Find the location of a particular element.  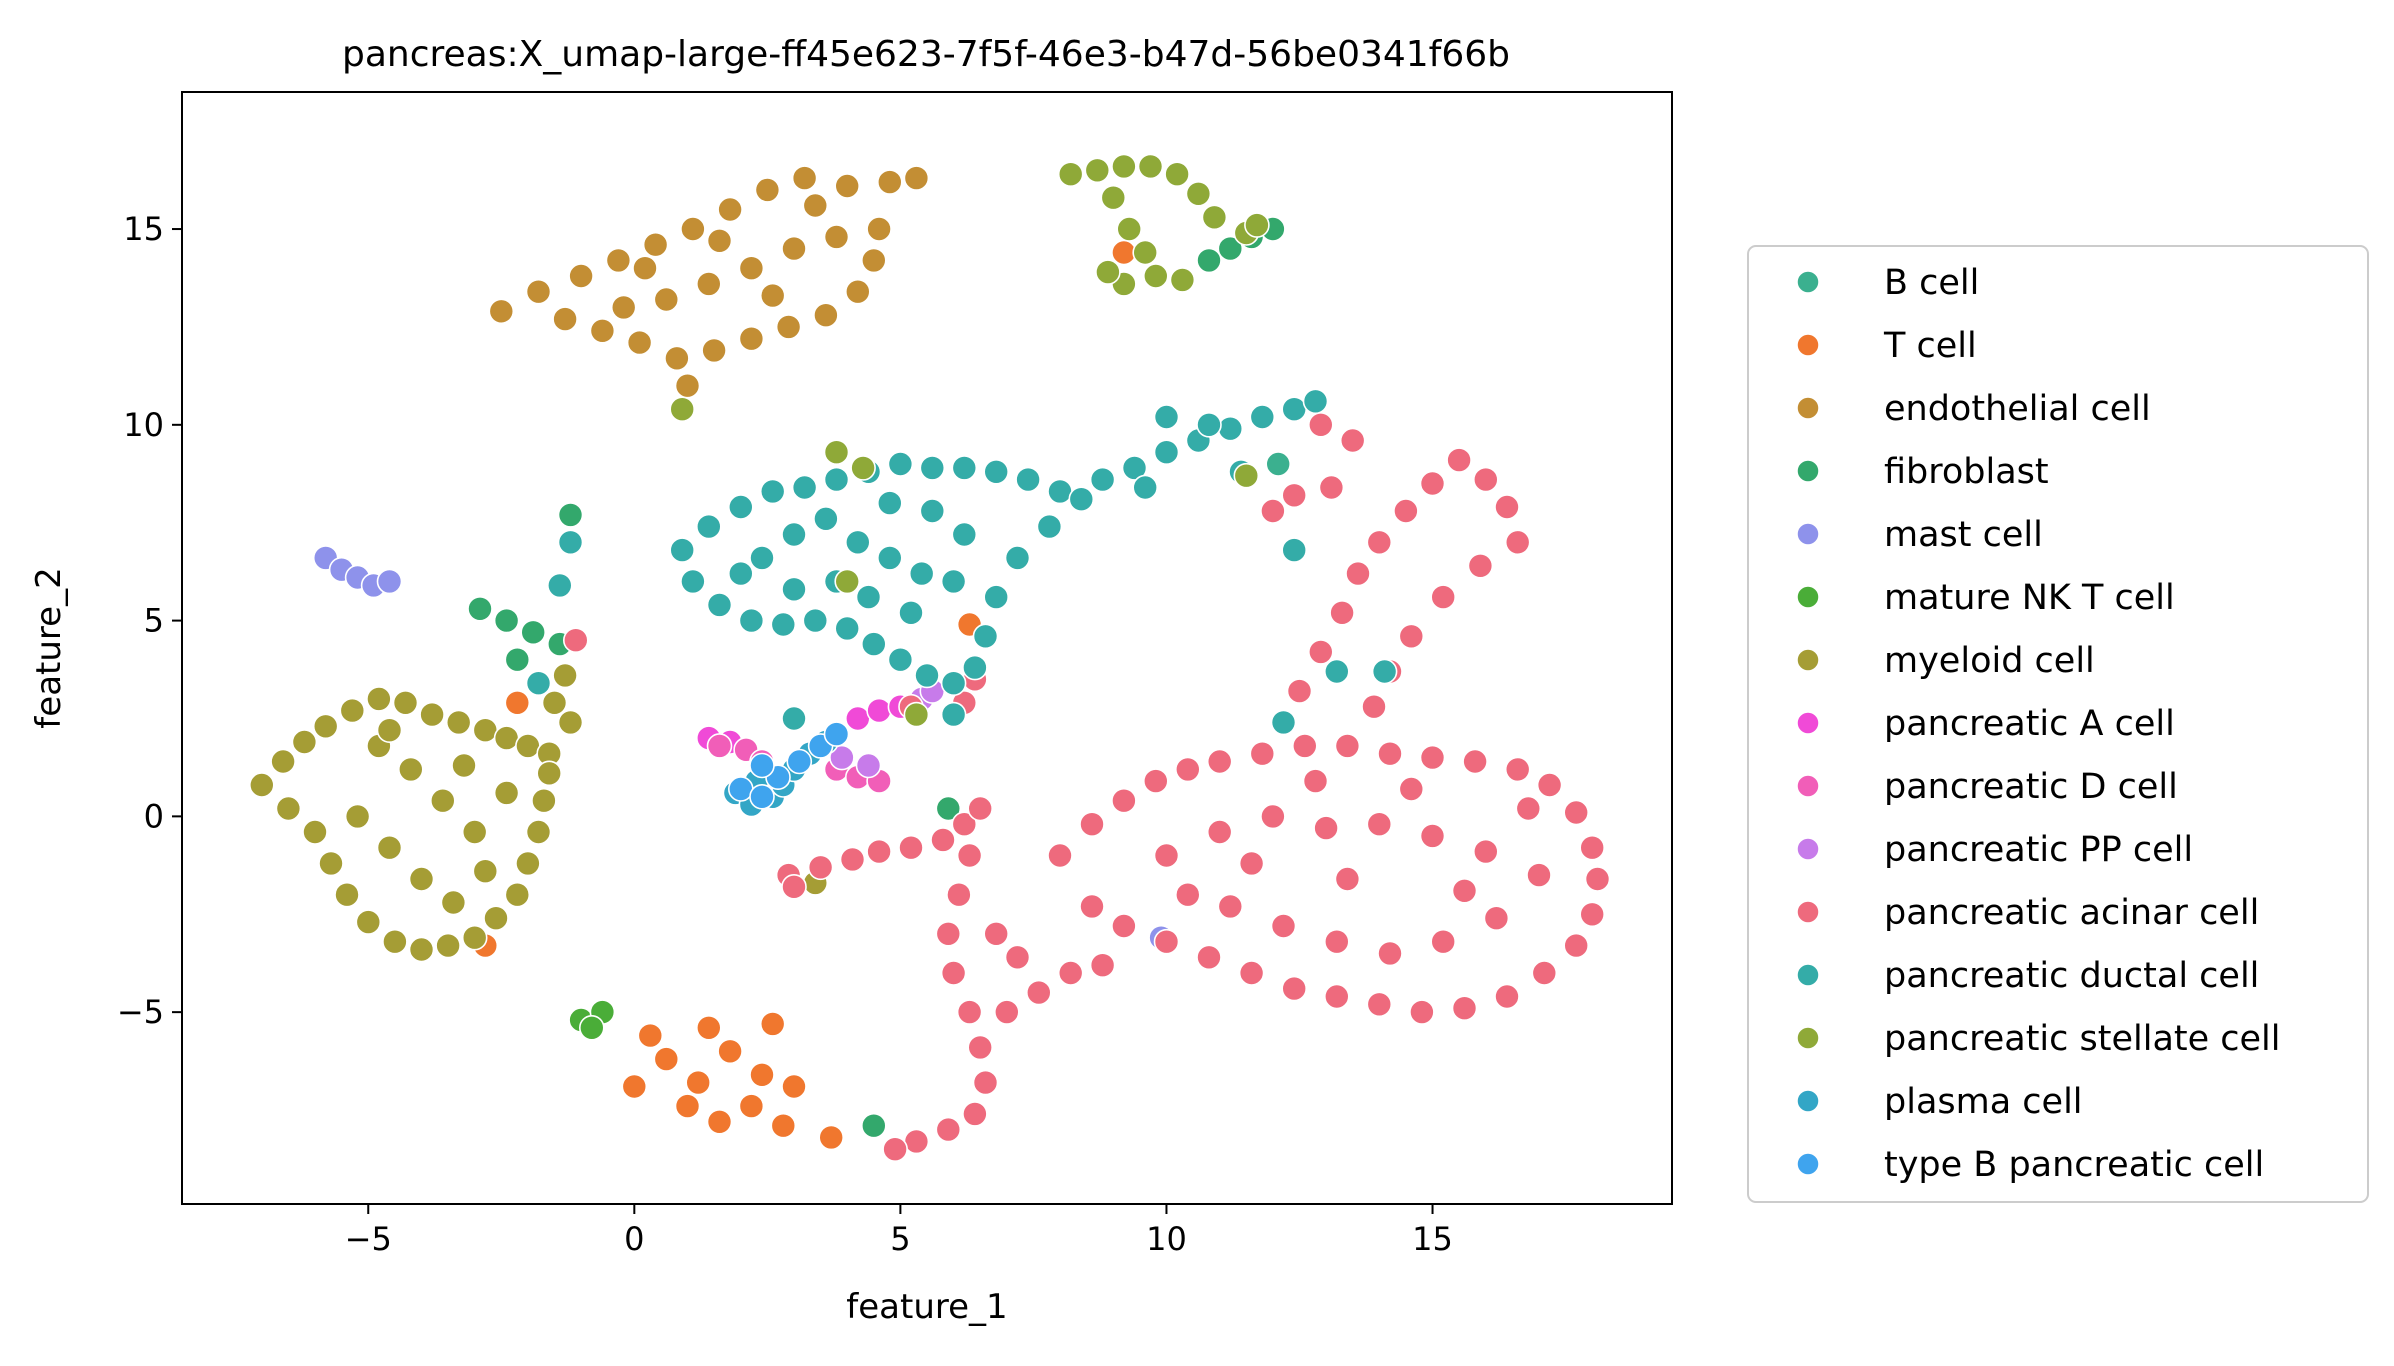

legend-marker-pancreatic-acinar-cell is located at coordinates (1808, 912).